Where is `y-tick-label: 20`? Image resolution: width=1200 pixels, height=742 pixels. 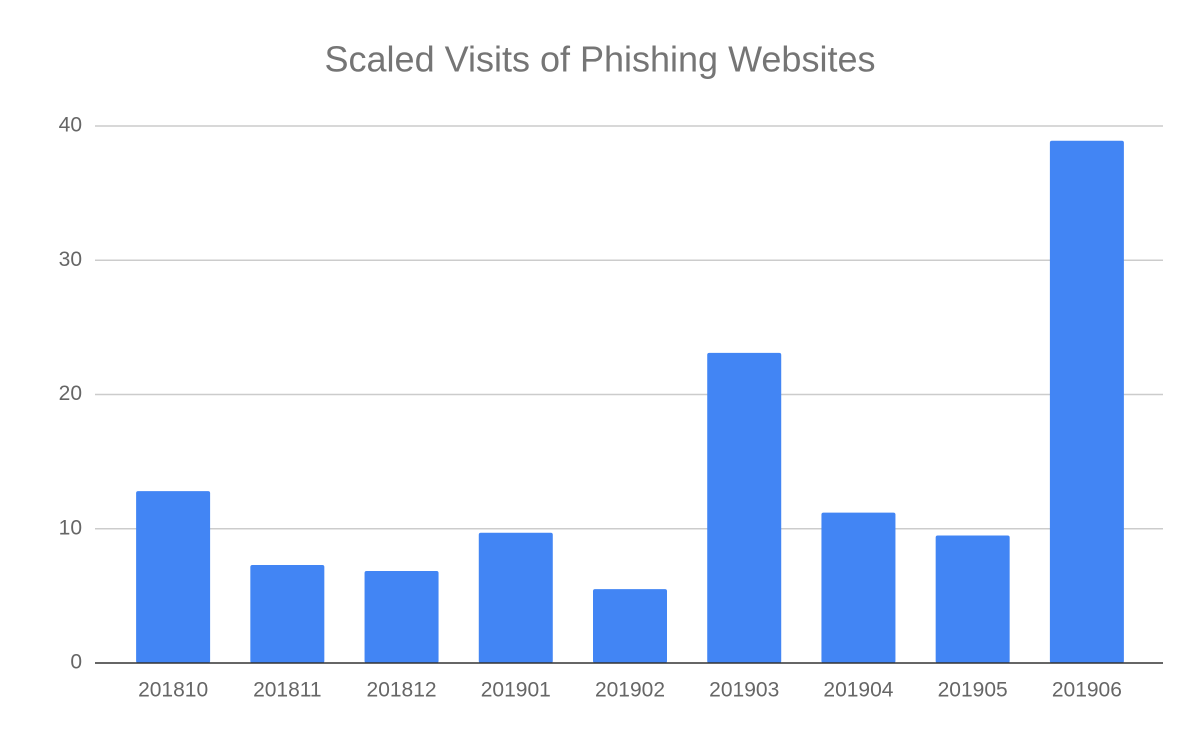 y-tick-label: 20 is located at coordinates (70, 393).